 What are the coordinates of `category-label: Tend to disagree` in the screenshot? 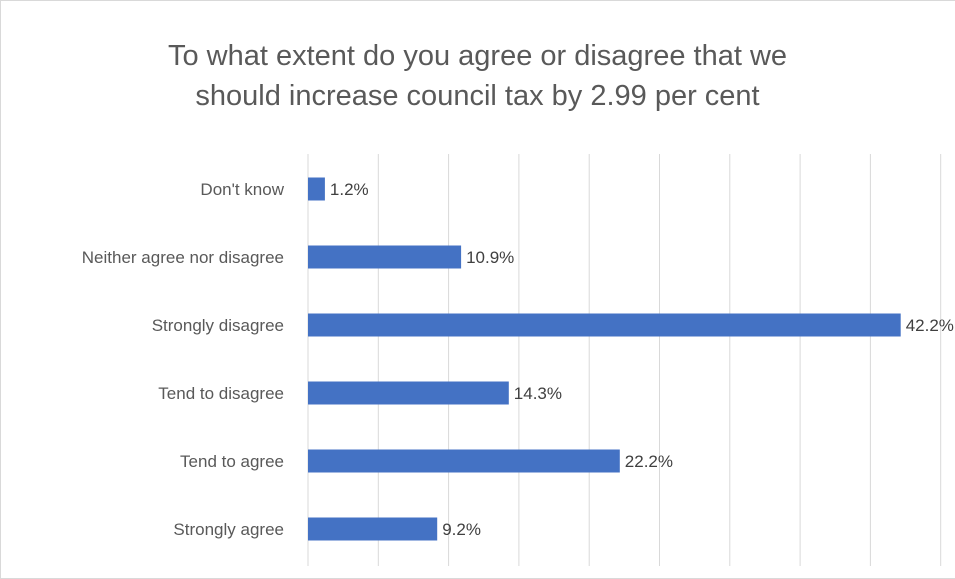 It's located at (221, 393).